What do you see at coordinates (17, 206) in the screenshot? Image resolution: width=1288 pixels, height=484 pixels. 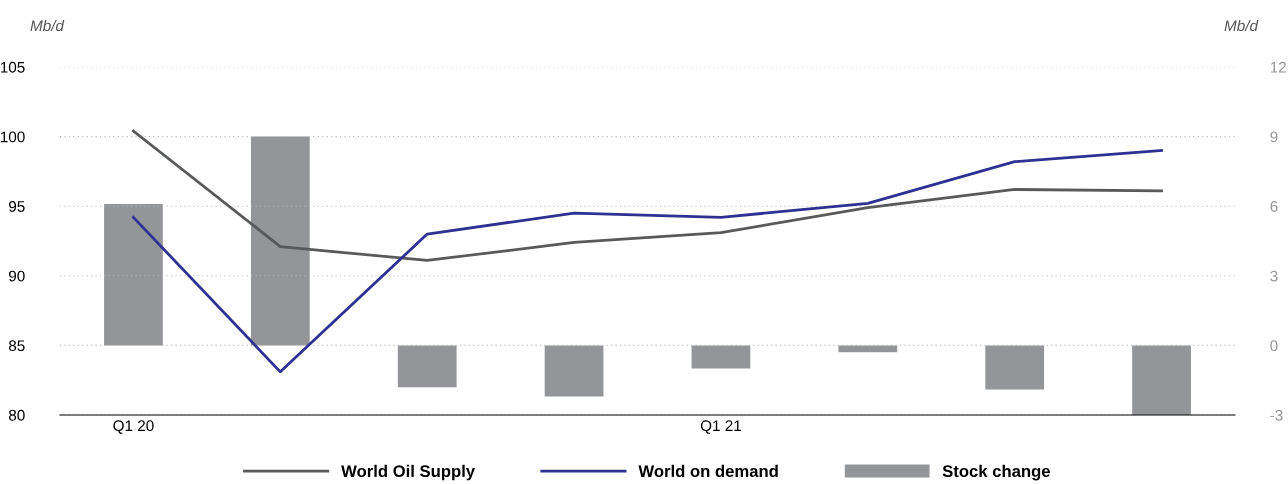 I see `y-tick-label: 95` at bounding box center [17, 206].